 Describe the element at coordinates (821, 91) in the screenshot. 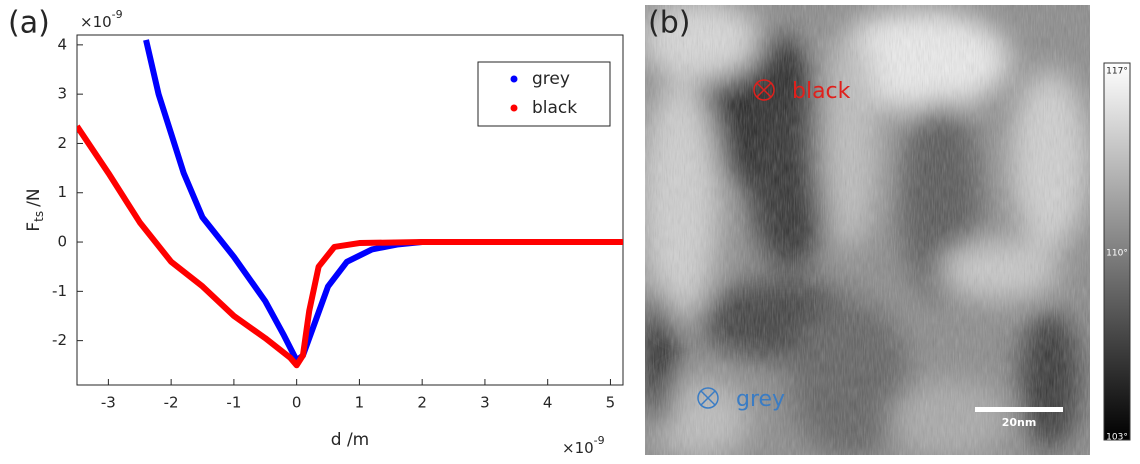

I see `marker-label: black` at that location.